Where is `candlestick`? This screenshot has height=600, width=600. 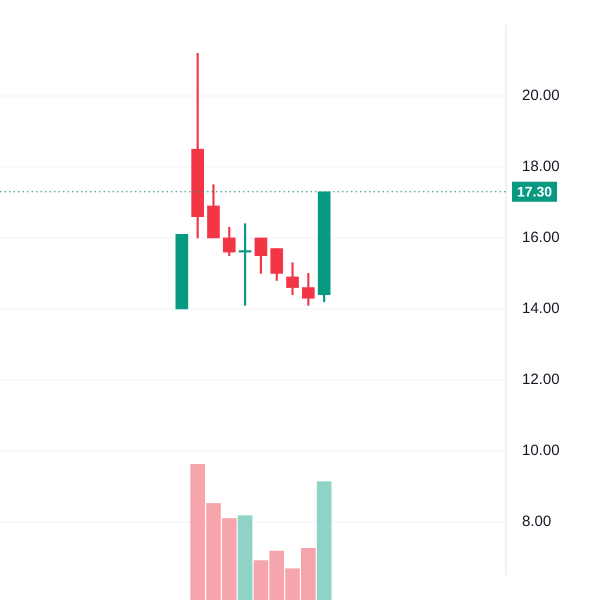 candlestick is located at coordinates (245, 264).